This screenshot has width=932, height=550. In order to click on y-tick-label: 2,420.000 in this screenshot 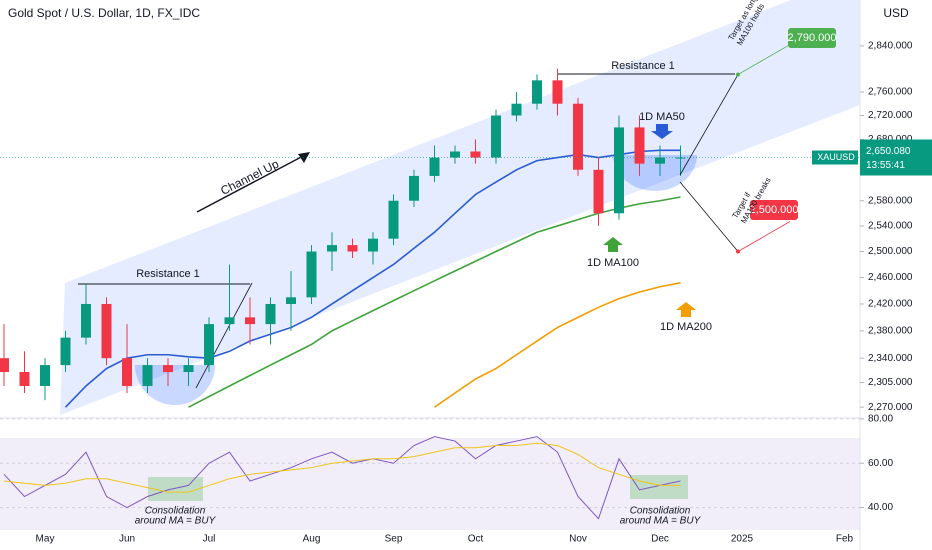, I will do `click(890, 304)`.